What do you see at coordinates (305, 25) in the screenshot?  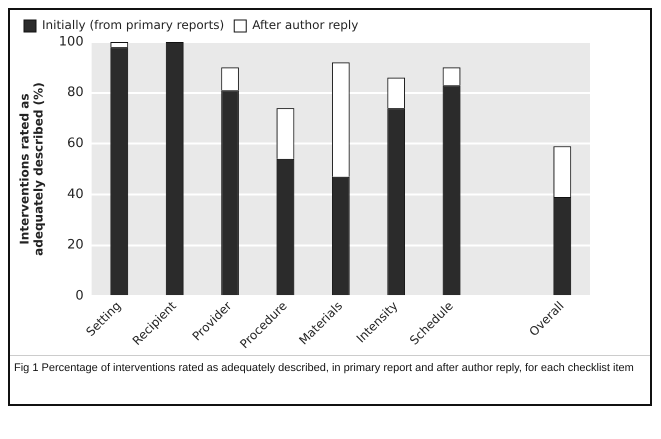 I see `legend-label: After author reply` at bounding box center [305, 25].